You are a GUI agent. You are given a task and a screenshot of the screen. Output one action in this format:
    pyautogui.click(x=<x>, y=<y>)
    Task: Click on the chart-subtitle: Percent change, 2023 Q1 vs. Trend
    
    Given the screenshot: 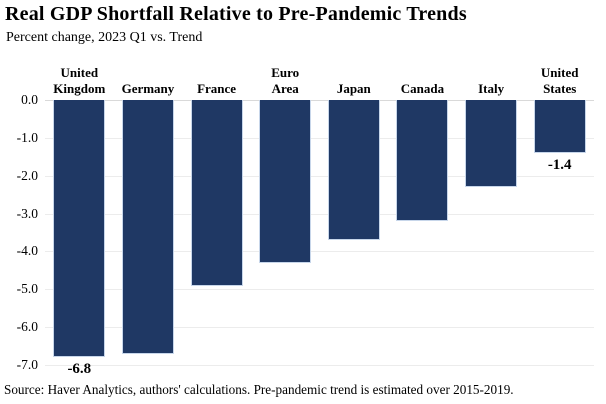 What is the action you would take?
    pyautogui.click(x=104, y=37)
    